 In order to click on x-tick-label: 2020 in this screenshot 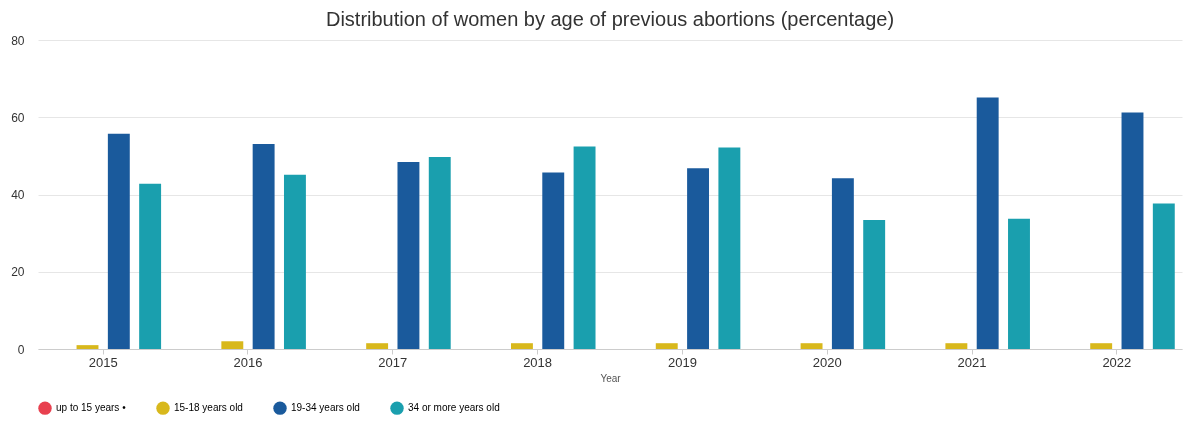, I will do `click(827, 362)`.